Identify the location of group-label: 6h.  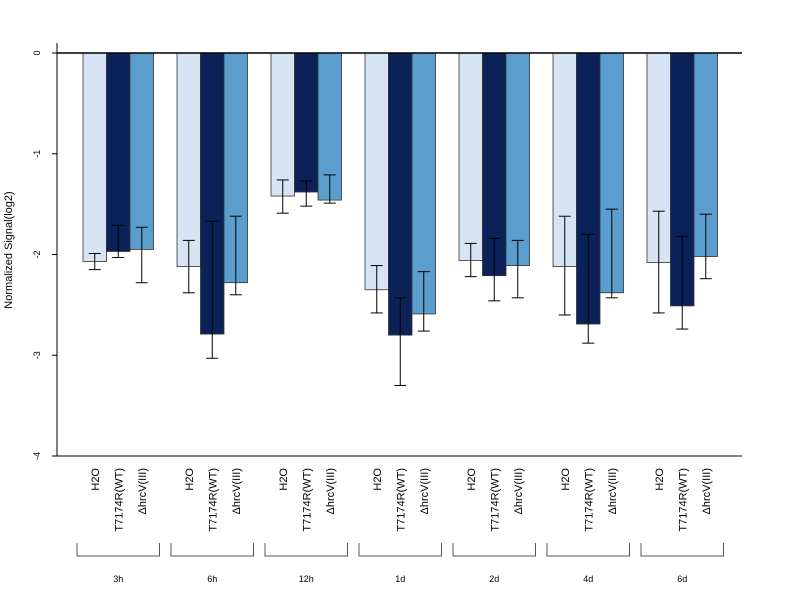
(212, 579).